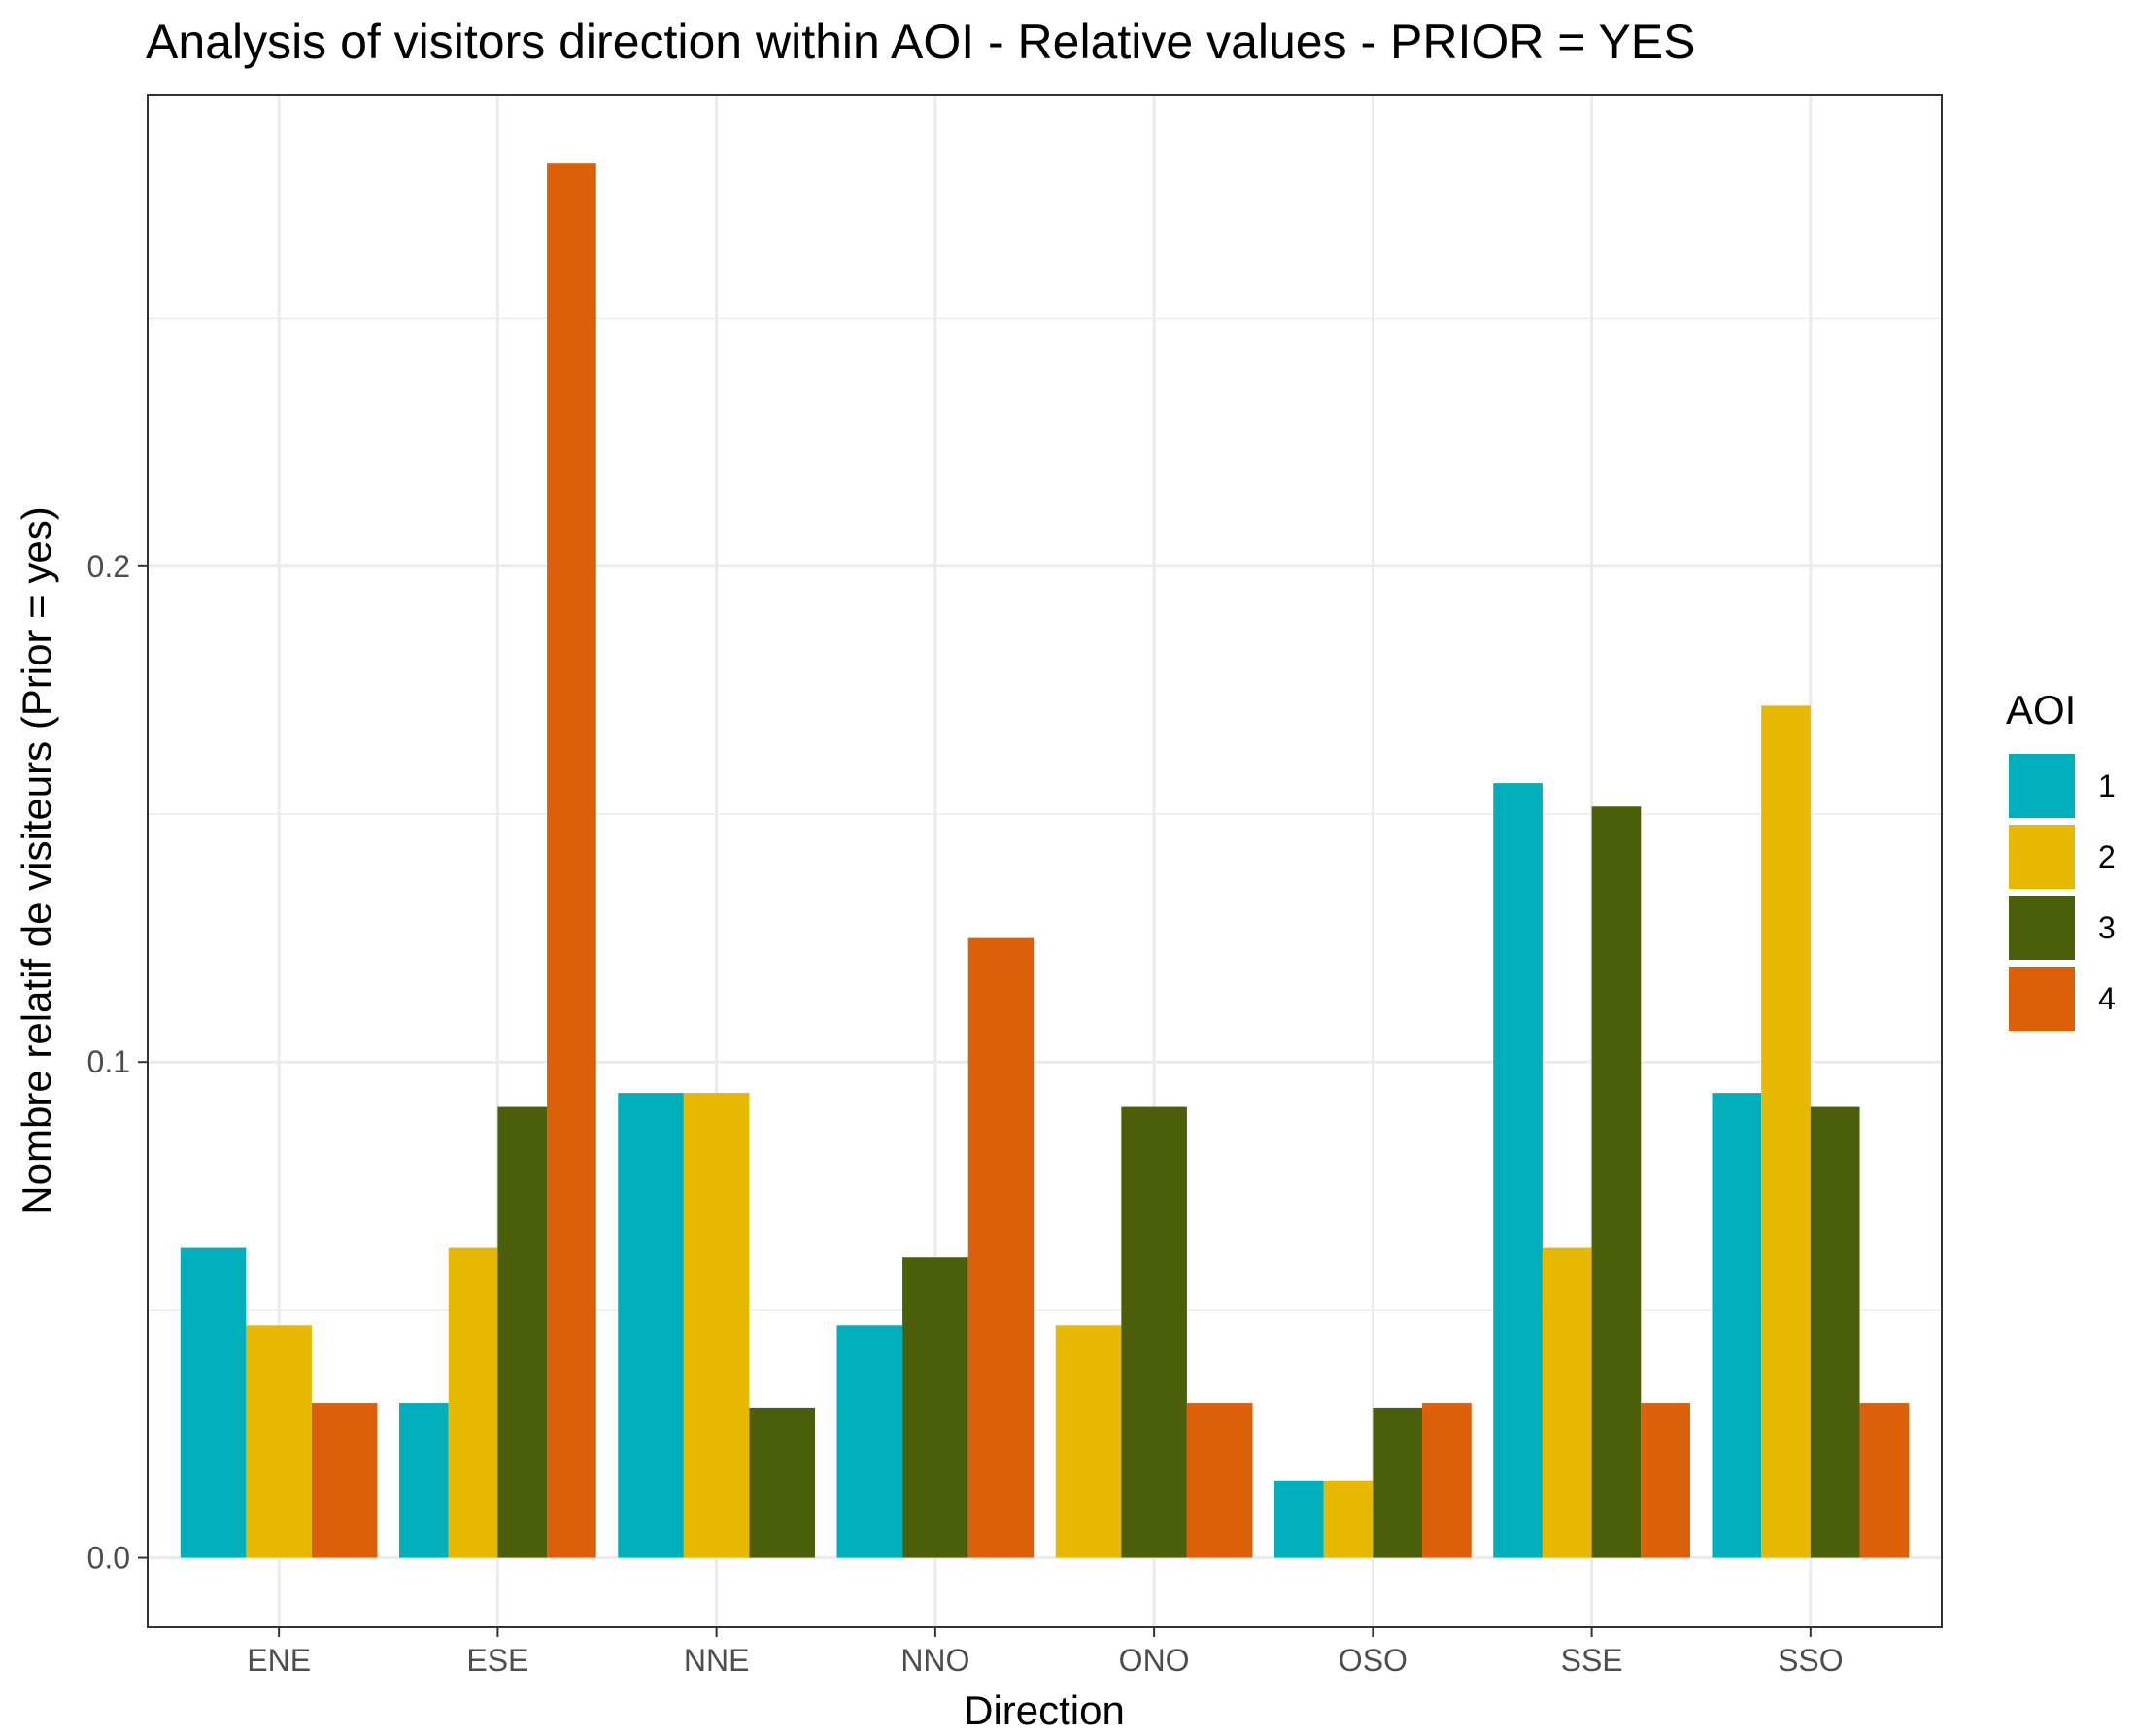 The image size is (2137, 1736). I want to click on x-tick-label: NNO, so click(934, 1660).